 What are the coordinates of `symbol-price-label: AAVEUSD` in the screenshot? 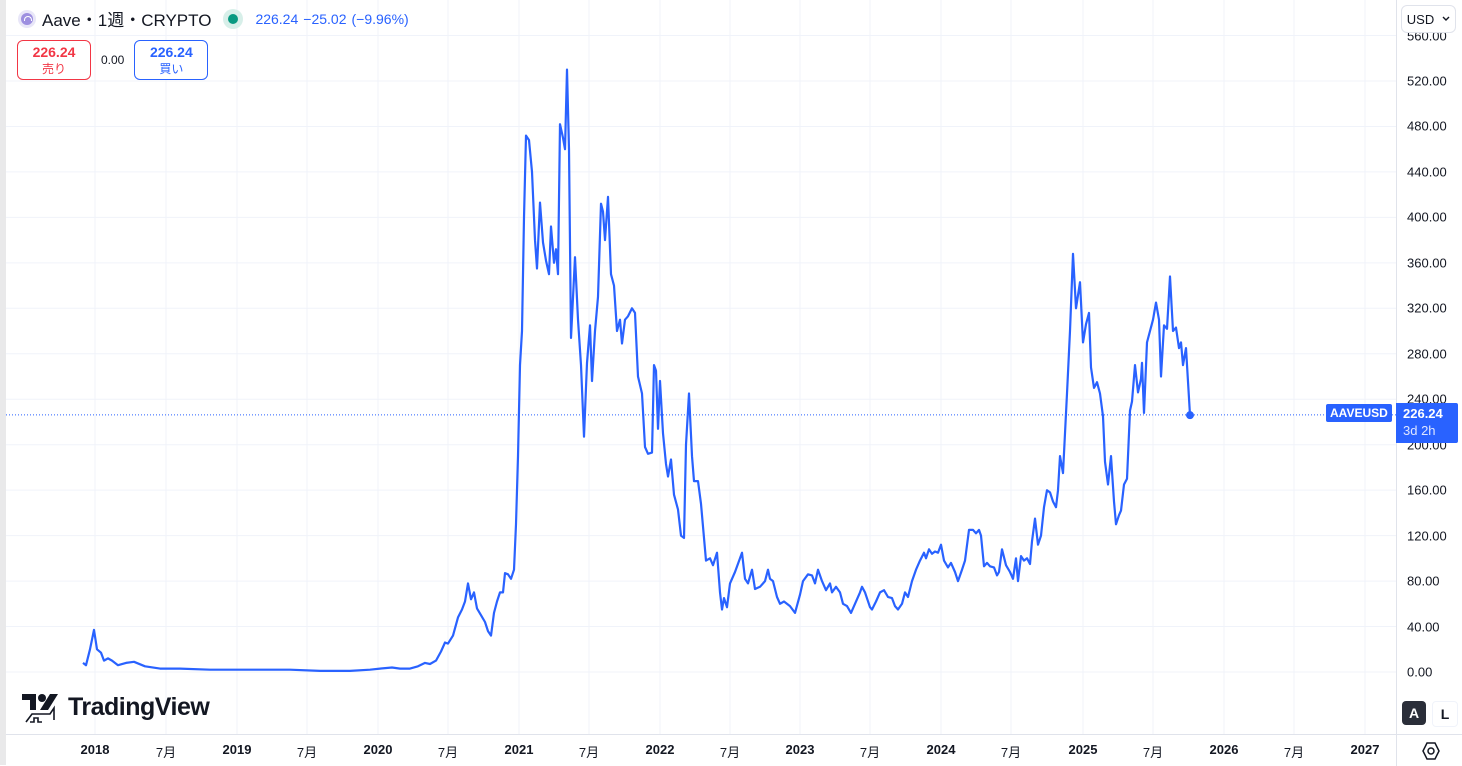 It's located at (1359, 413).